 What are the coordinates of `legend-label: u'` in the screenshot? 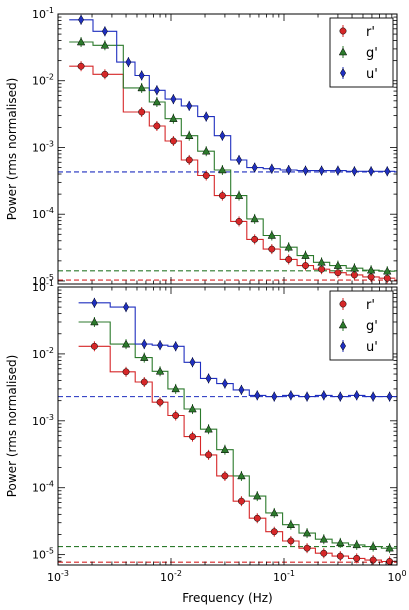 It's located at (372, 74).